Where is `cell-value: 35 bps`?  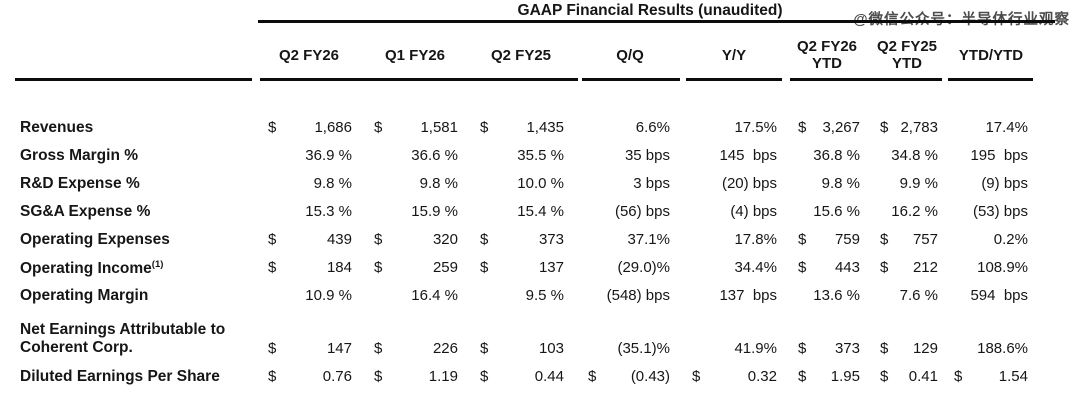 cell-value: 35 bps is located at coordinates (647, 155).